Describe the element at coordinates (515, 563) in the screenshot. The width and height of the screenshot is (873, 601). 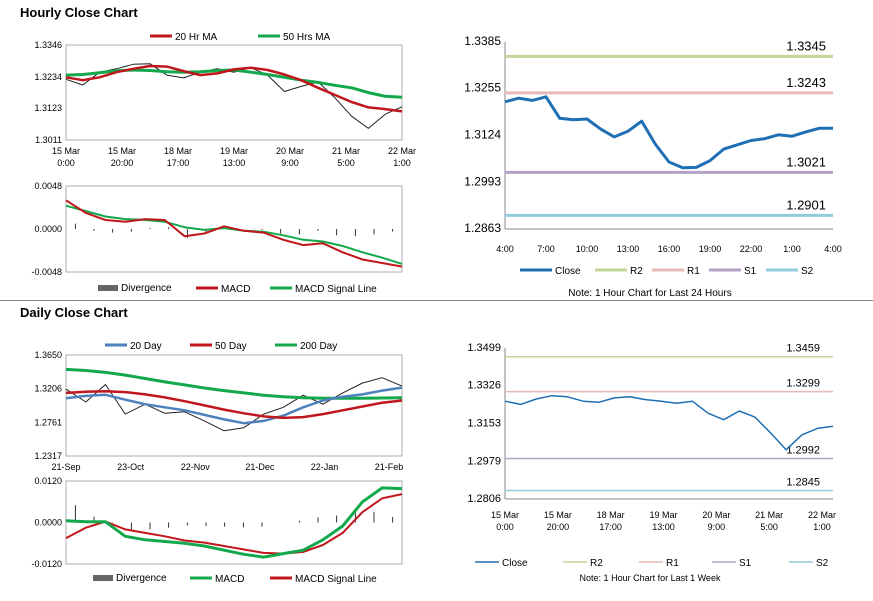
I see `daily-week-legend-close: Close` at that location.